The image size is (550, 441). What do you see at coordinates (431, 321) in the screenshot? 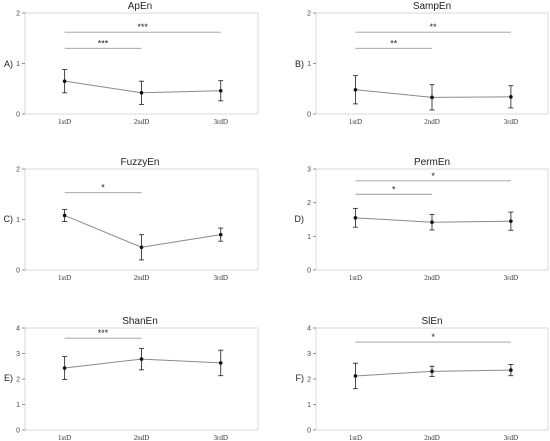
I see `panel-title: SlEn` at bounding box center [431, 321].